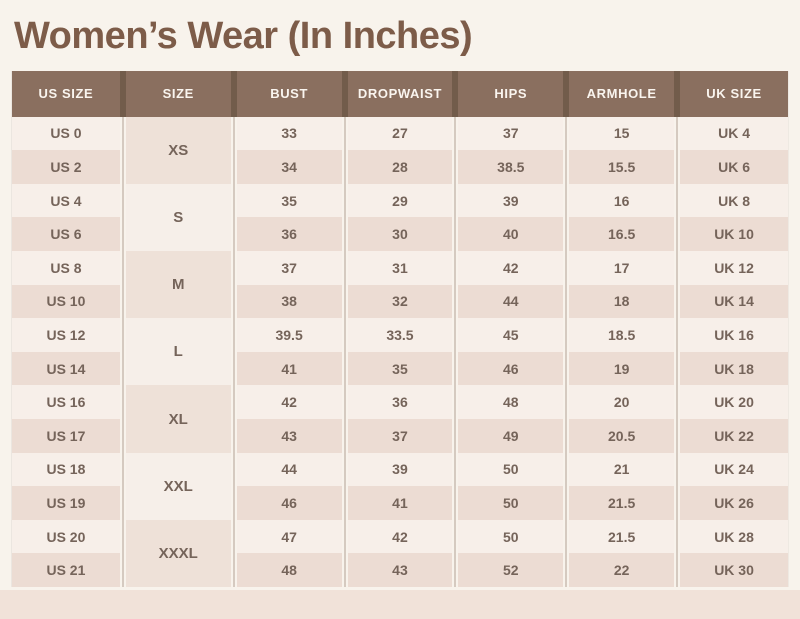 The width and height of the screenshot is (800, 619). Describe the element at coordinates (509, 436) in the screenshot. I see `cell-hips: 49` at that location.